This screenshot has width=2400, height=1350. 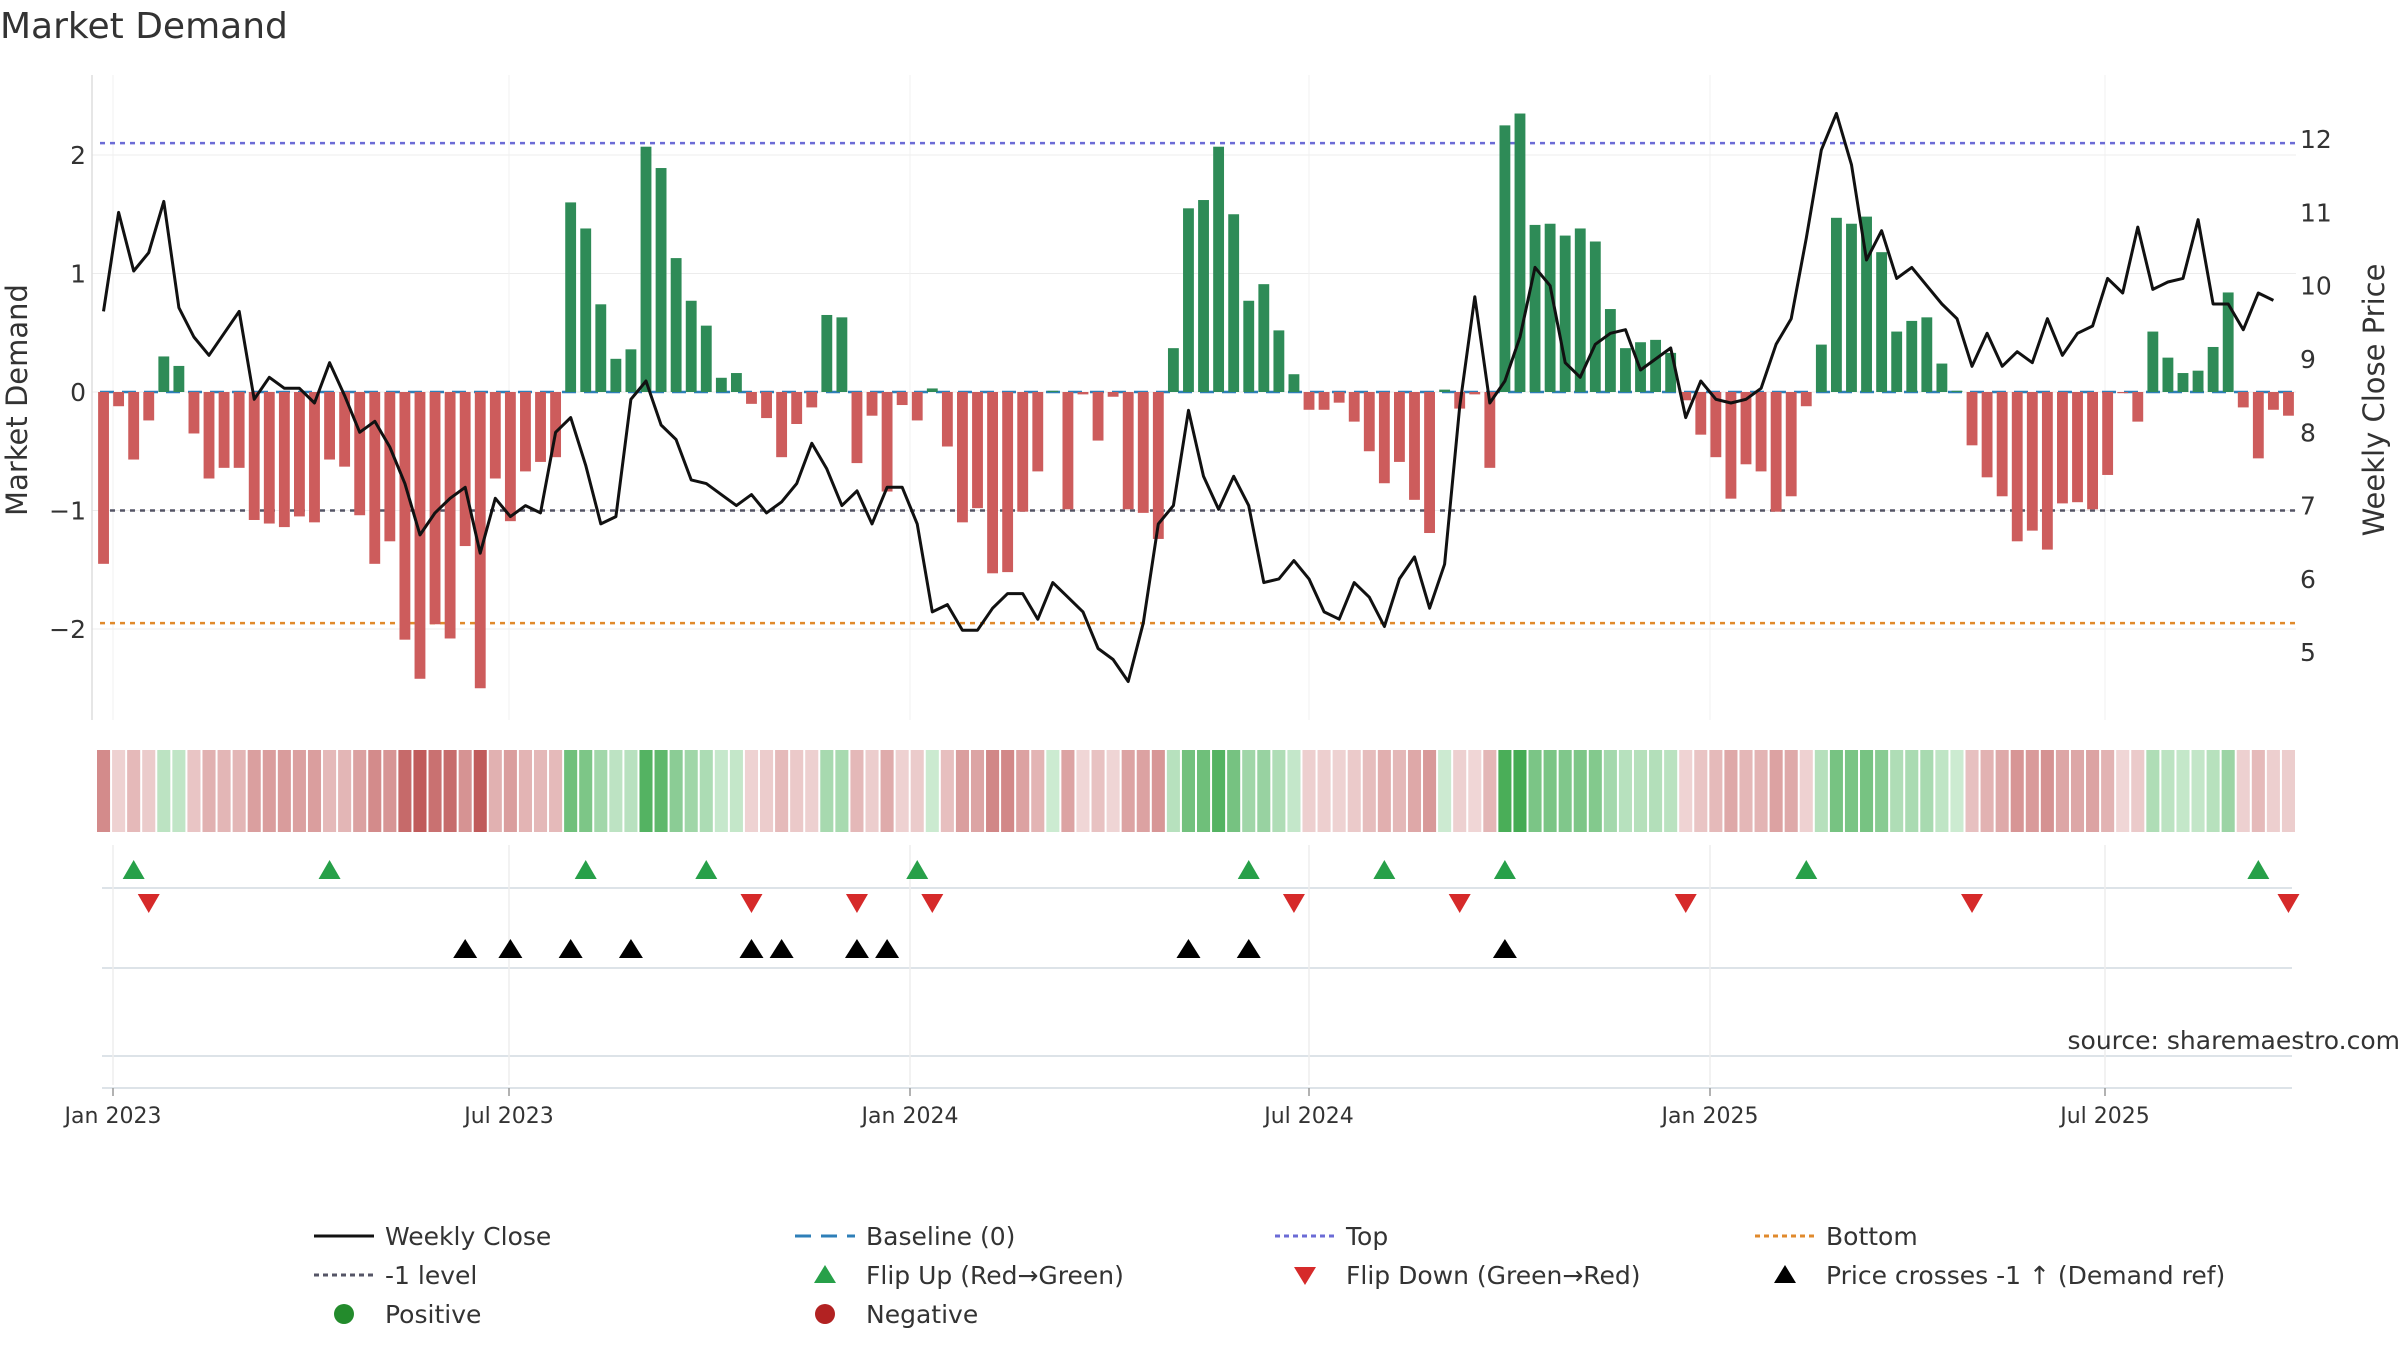 What do you see at coordinates (508, 1116) in the screenshot?
I see `x-tick-label: Jul 2023` at bounding box center [508, 1116].